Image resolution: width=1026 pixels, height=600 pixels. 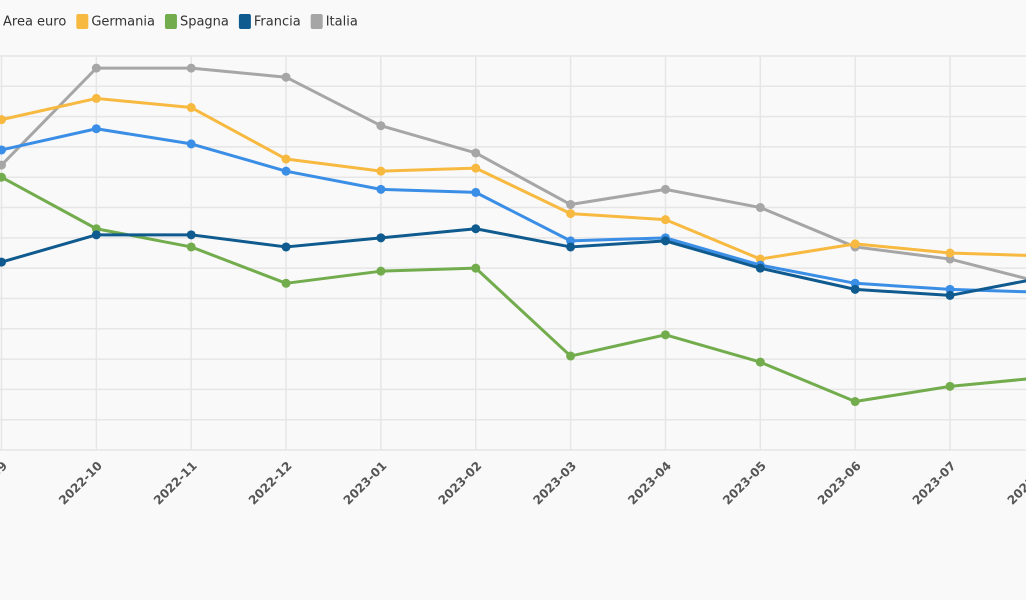 What do you see at coordinates (839, 483) in the screenshot?
I see `x-tick-label: 2023-06` at bounding box center [839, 483].